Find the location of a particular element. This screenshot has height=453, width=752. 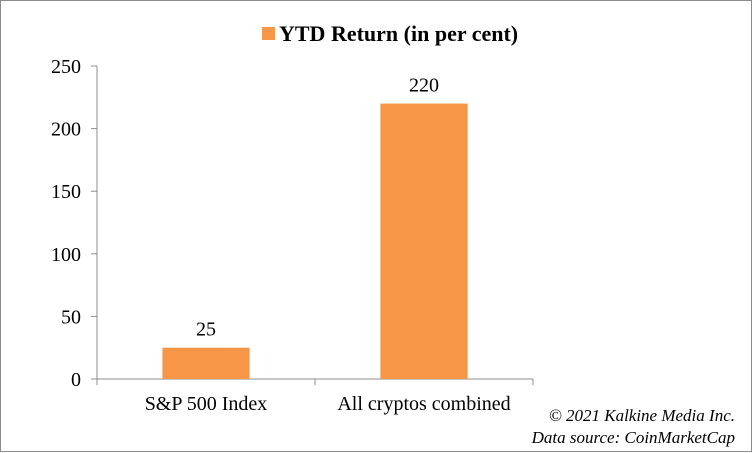

y-tick-label: 100 is located at coordinates (66, 255).